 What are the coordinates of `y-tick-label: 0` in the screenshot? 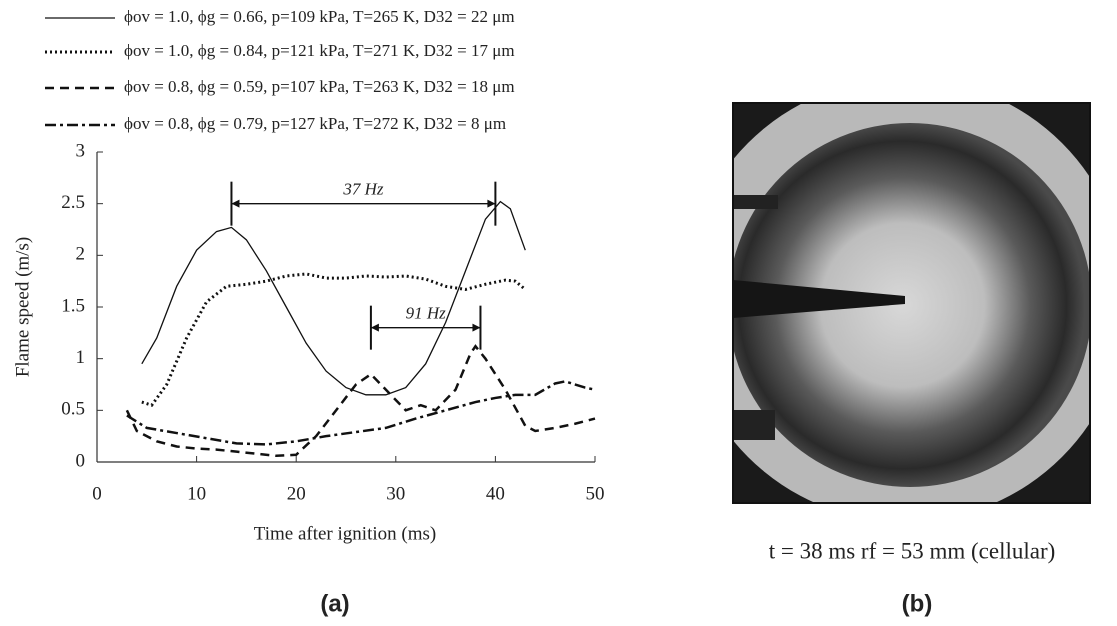 It's located at (81, 460).